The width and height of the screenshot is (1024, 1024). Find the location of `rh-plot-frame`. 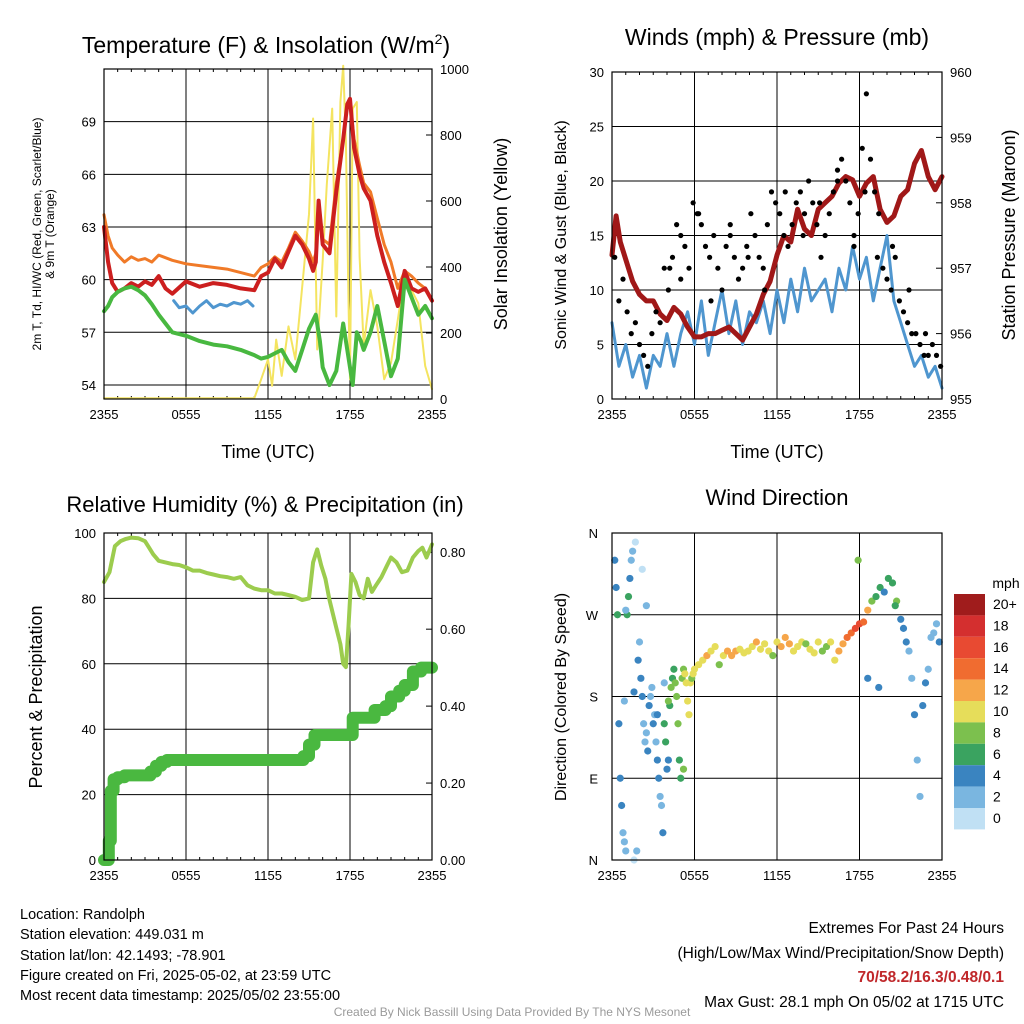

rh-plot-frame is located at coordinates (268, 696).